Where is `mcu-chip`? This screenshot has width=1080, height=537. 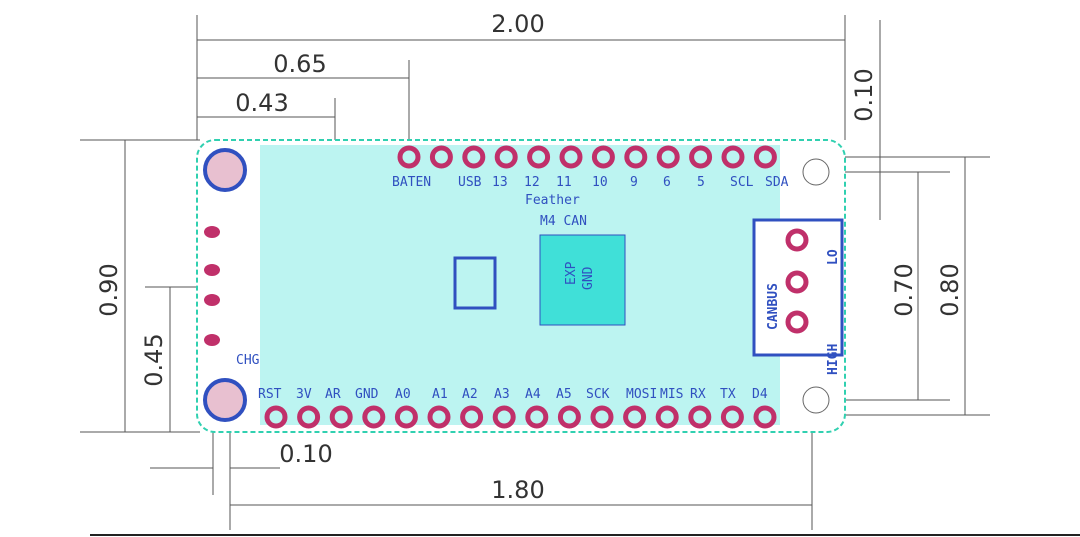 mcu-chip is located at coordinates (582, 280).